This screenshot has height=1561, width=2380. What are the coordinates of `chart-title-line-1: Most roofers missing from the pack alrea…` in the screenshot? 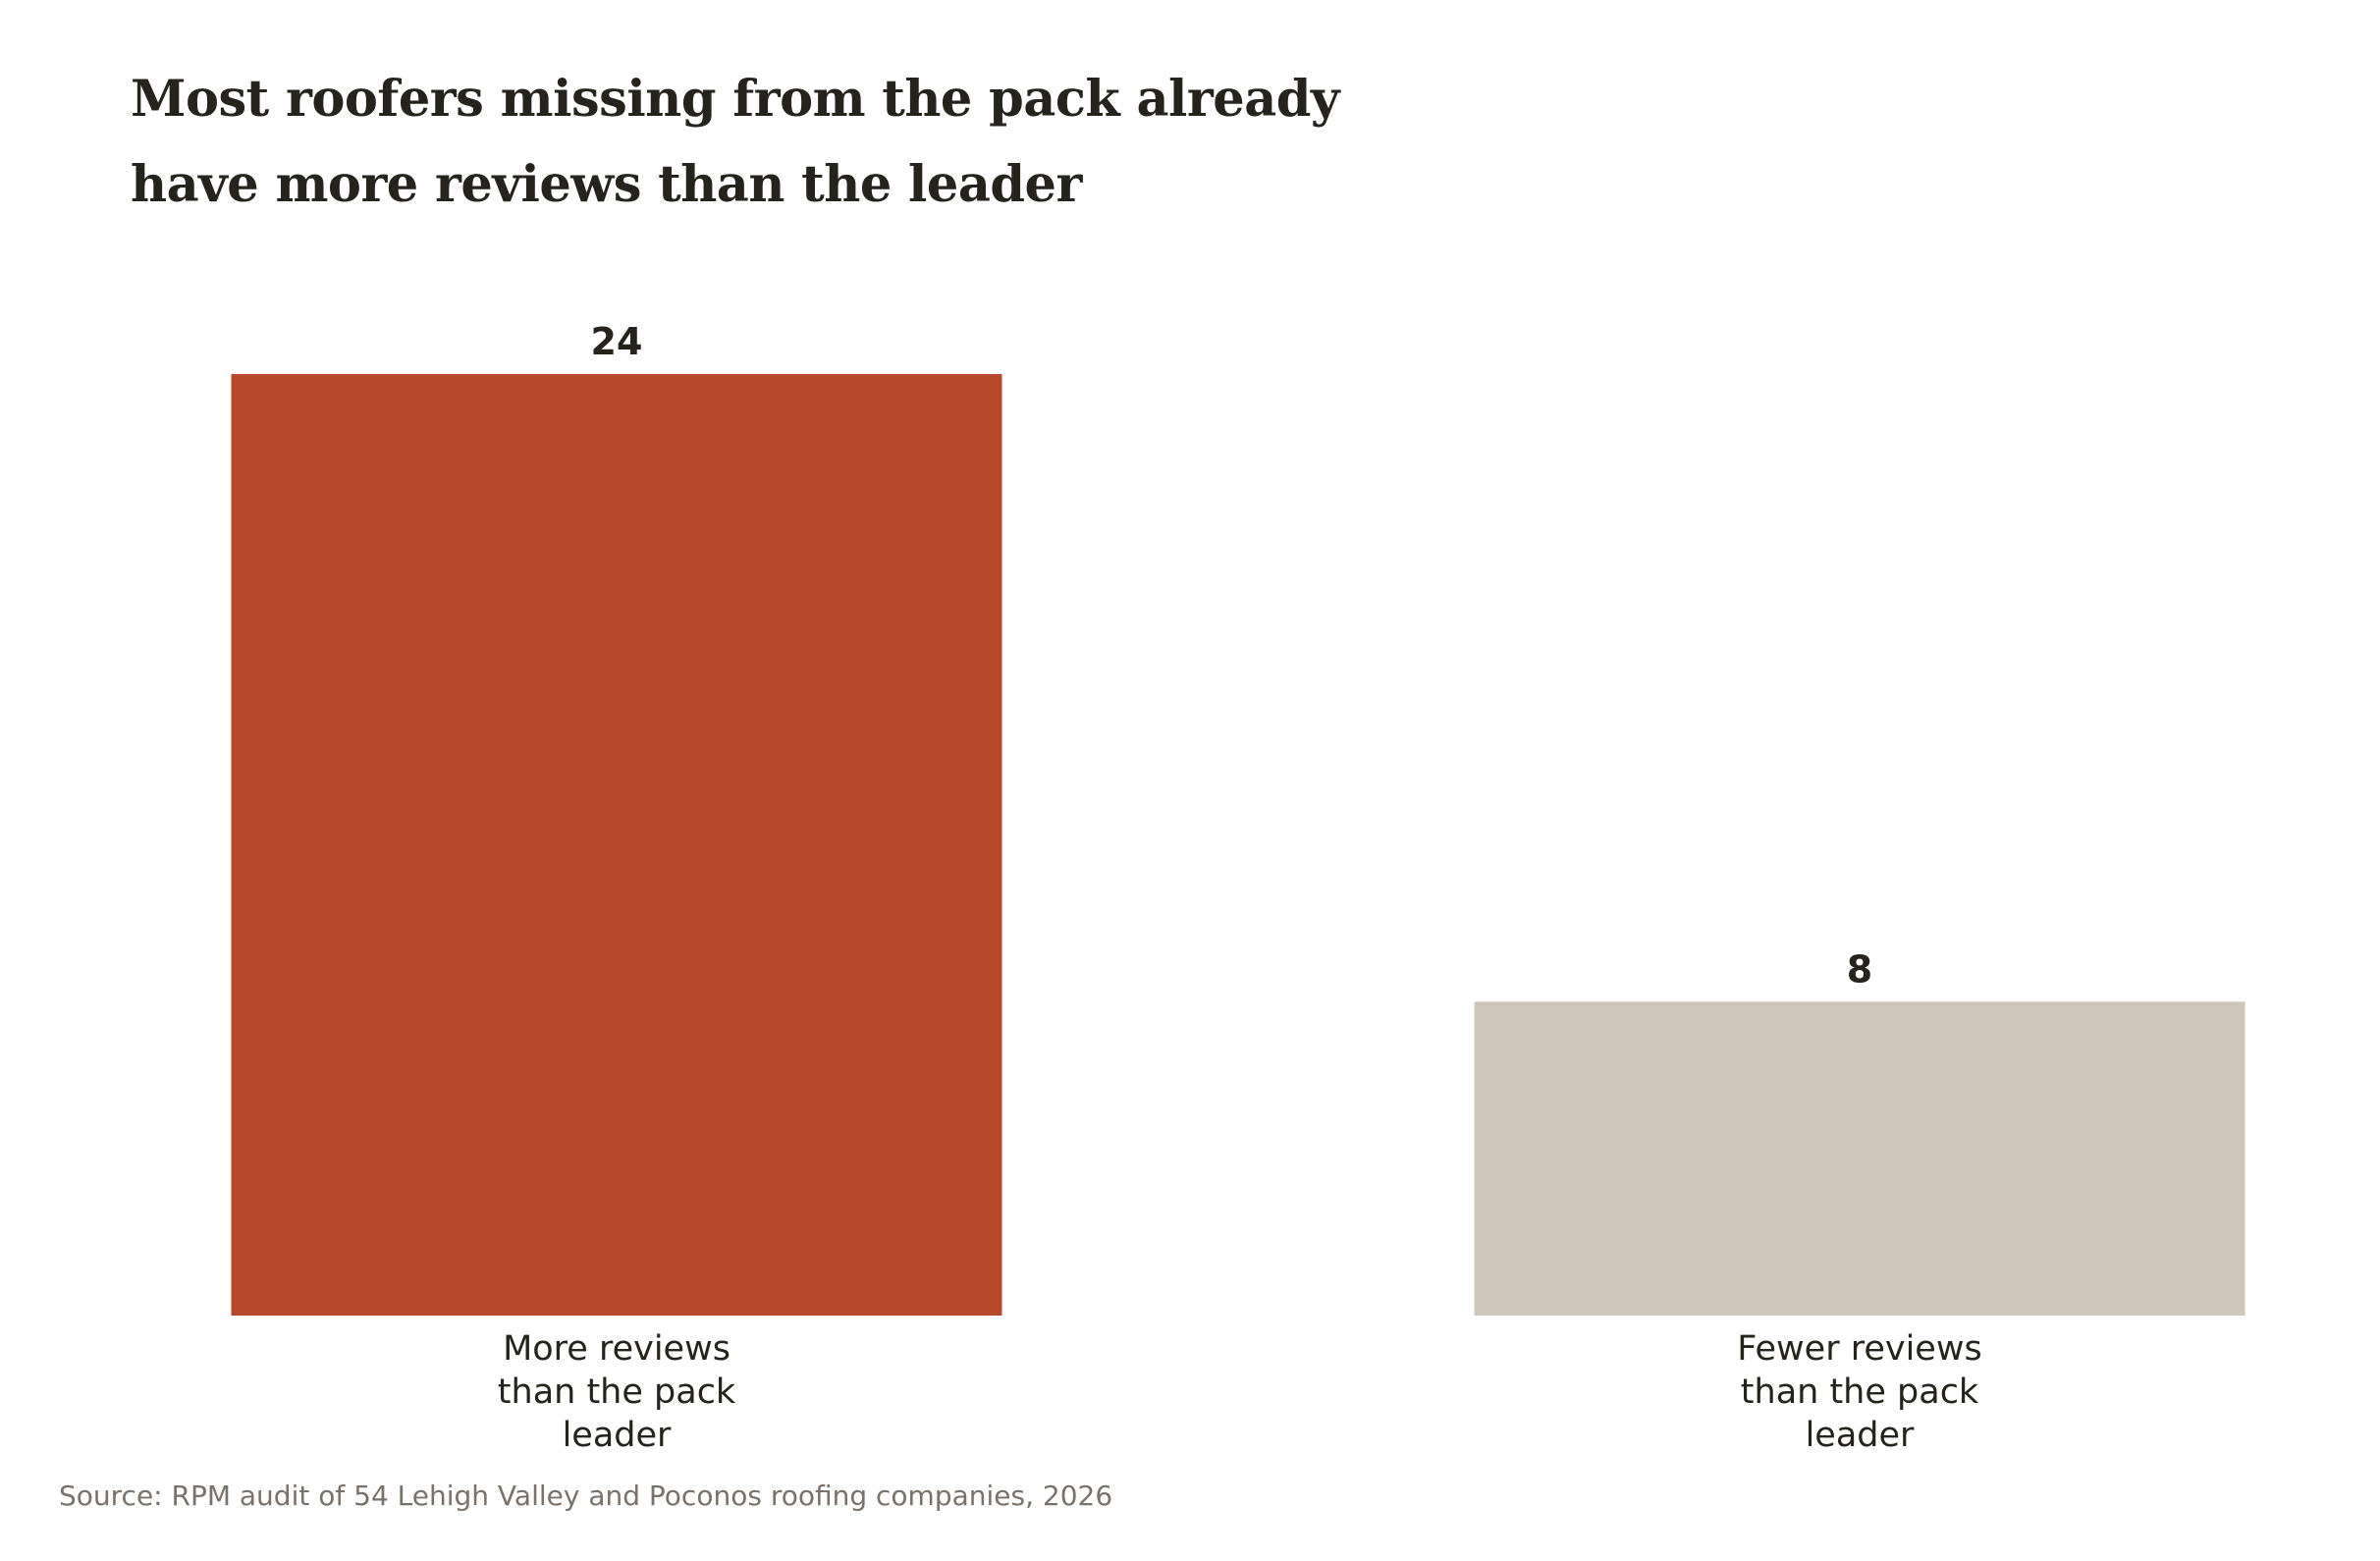 It's located at (735, 99).